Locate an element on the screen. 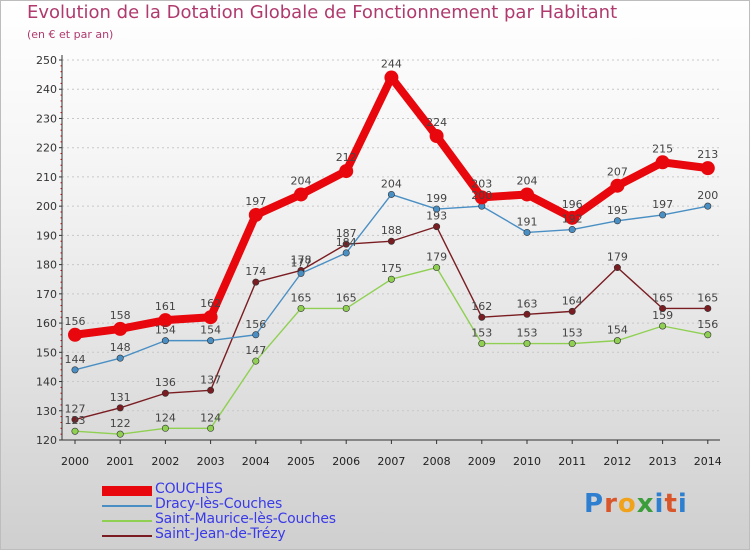  legend-label: Dracy-lès-Couches is located at coordinates (219, 504).